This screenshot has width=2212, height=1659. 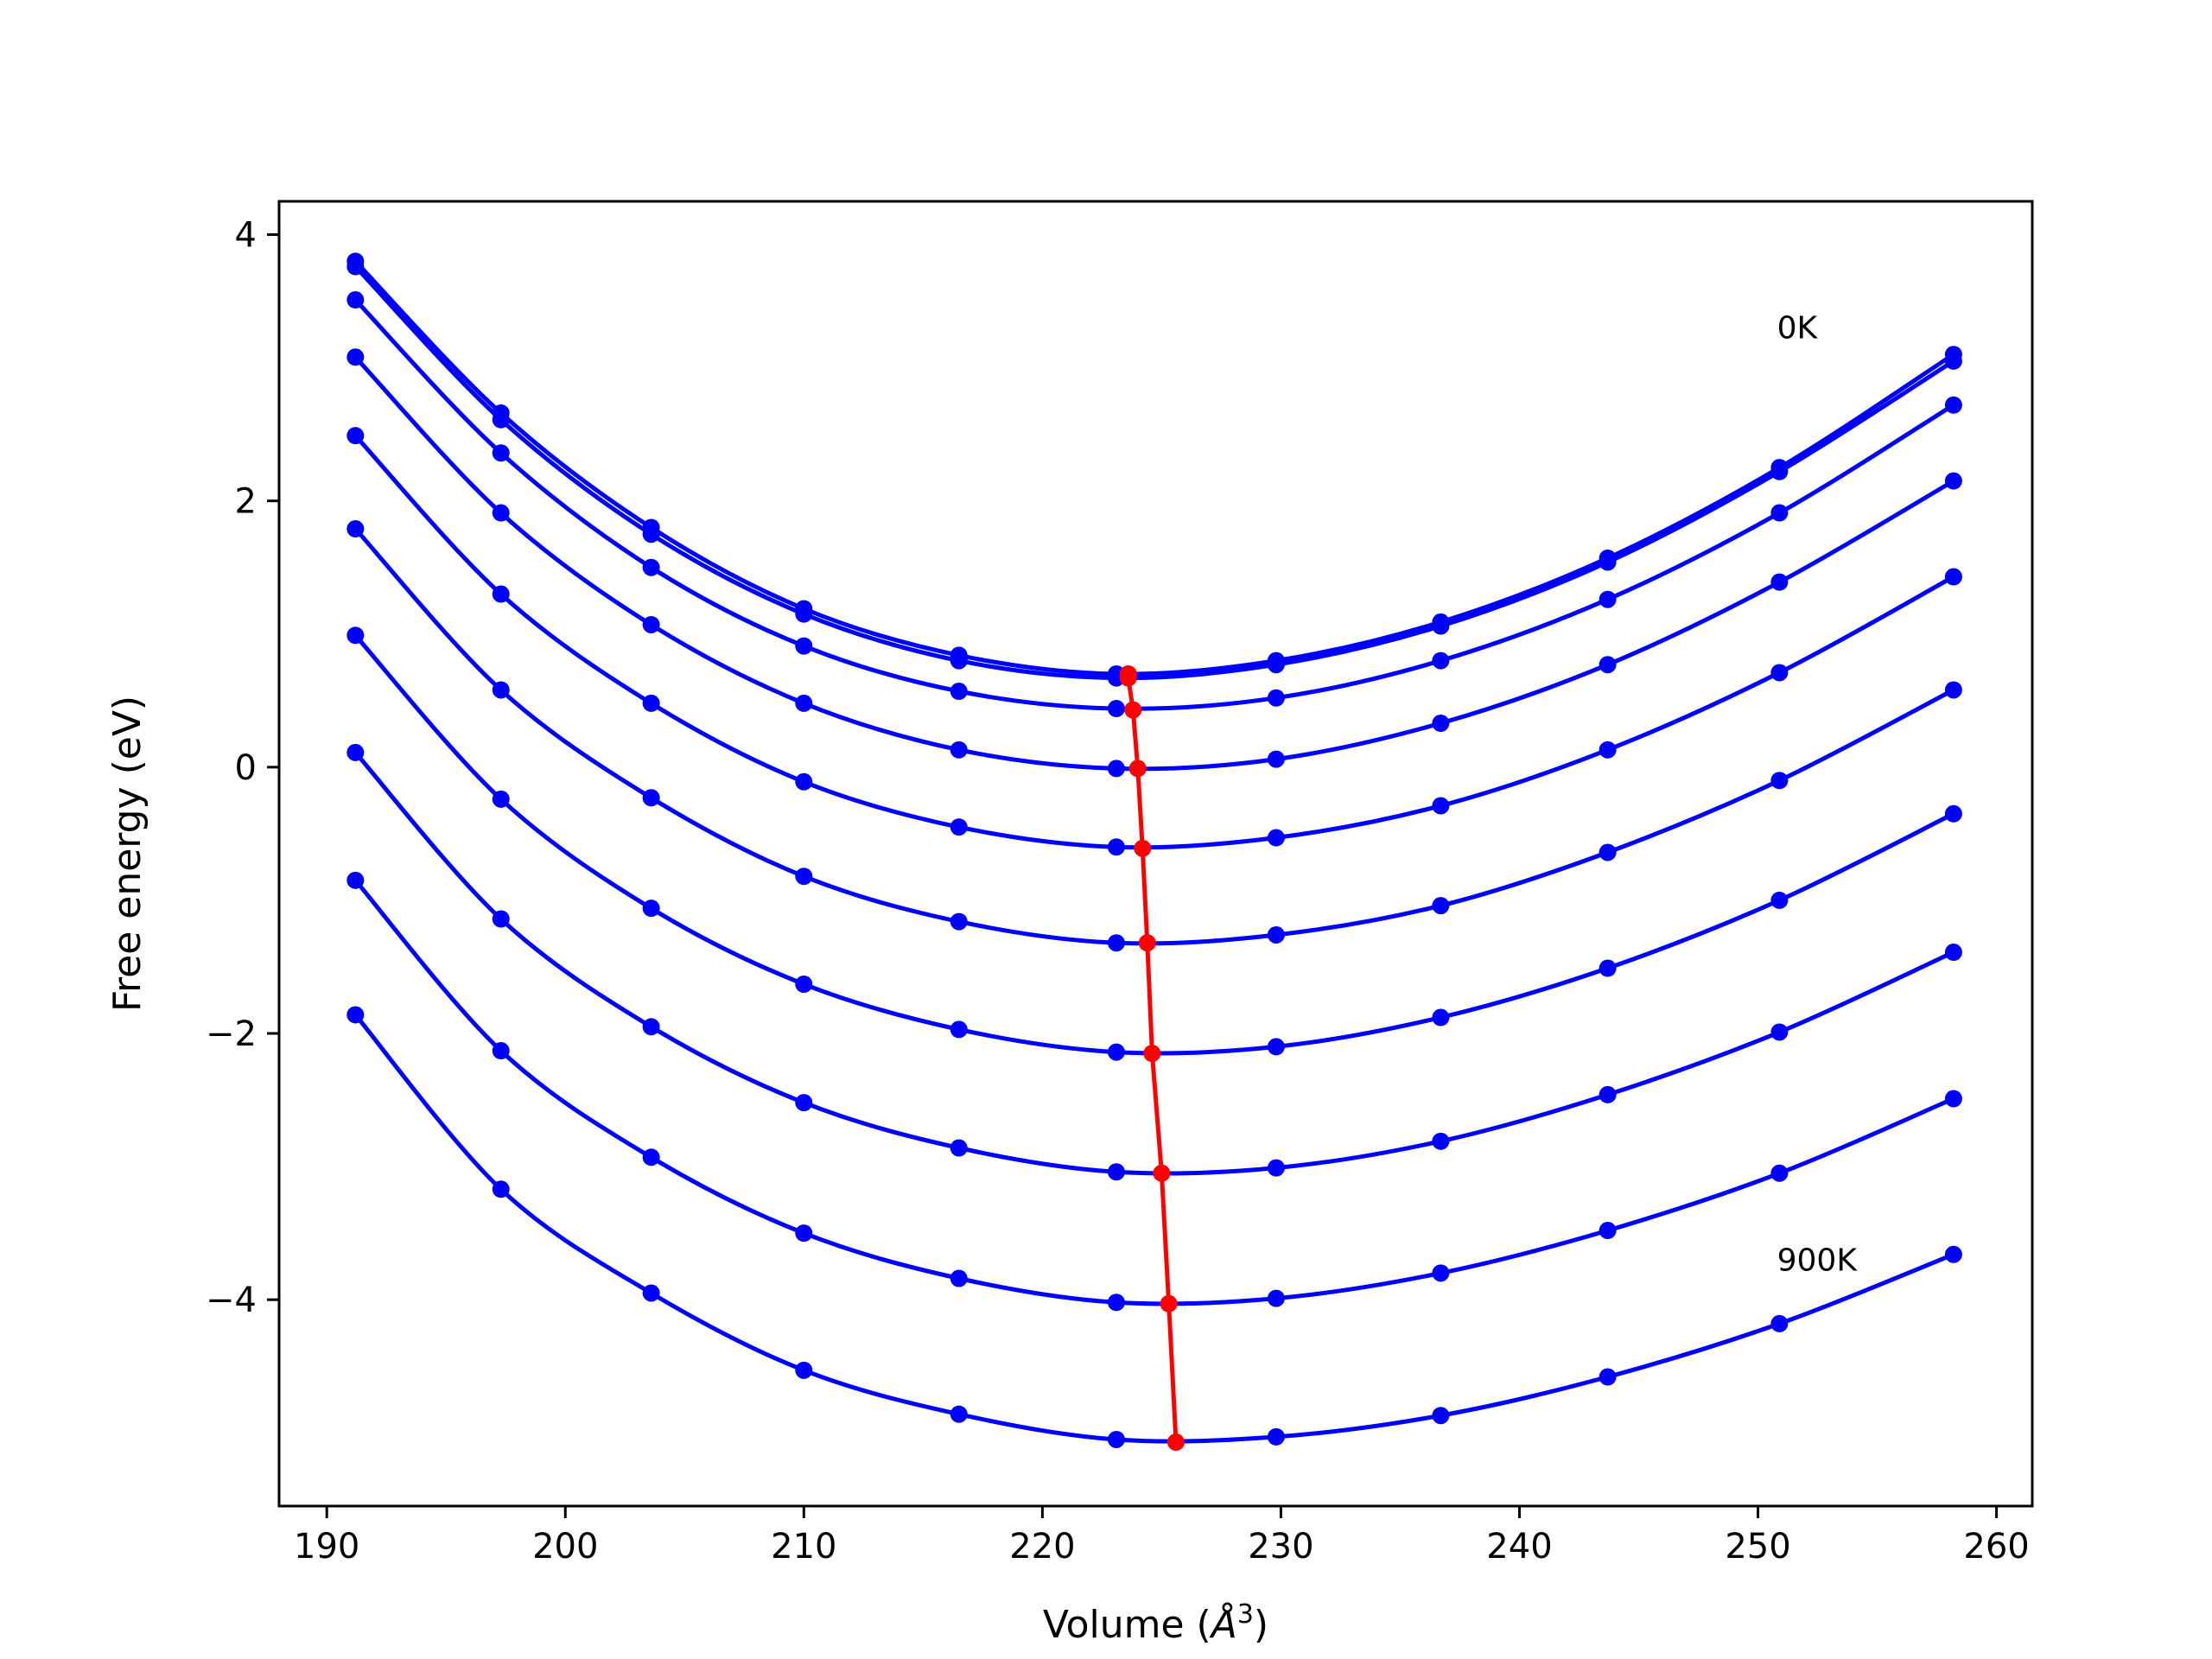 I want to click on x-axis-label-close: ), so click(x=1261, y=1625).